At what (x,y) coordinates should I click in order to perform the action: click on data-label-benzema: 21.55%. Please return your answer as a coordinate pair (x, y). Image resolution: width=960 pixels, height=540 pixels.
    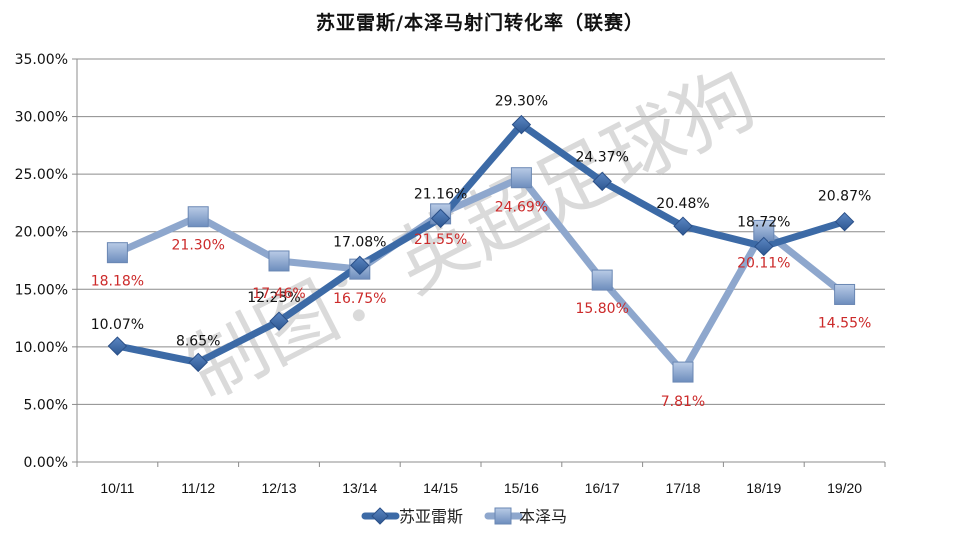
    Looking at the image, I should click on (440, 240).